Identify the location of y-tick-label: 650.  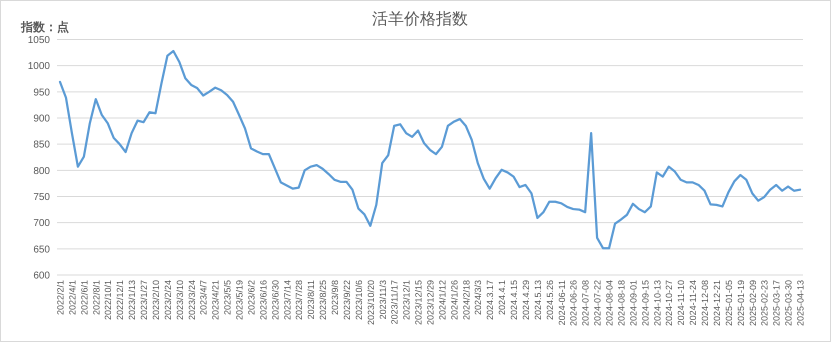
(41, 250).